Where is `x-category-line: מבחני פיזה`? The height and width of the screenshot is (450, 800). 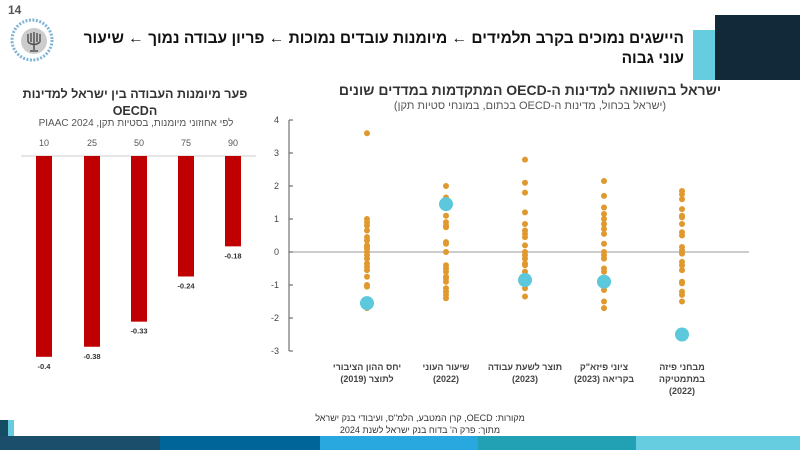 x-category-line: מבחני פיזה is located at coordinates (682, 367).